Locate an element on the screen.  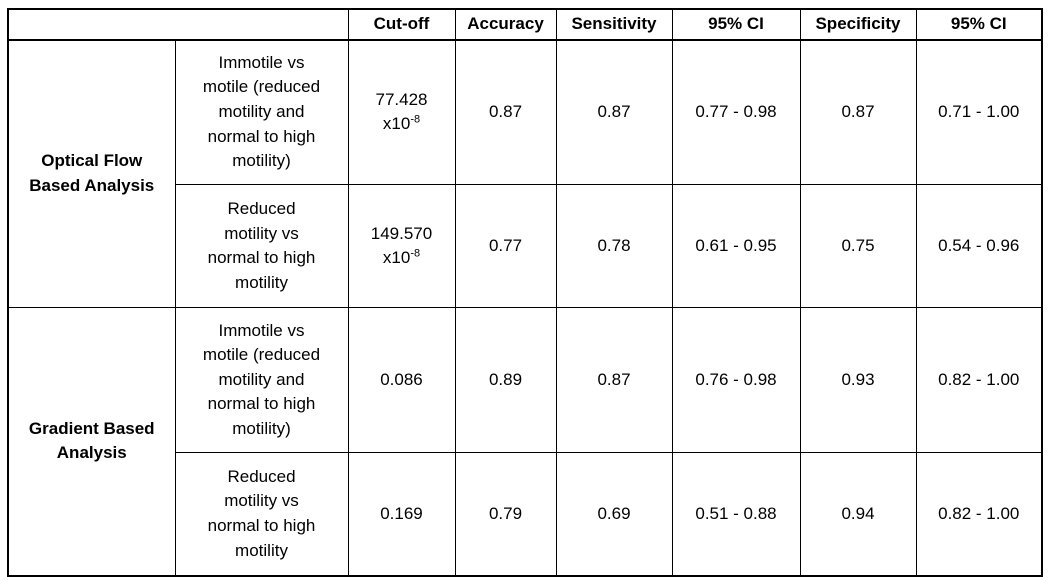
column-header-cutoff: Cut-off is located at coordinates (401, 24).